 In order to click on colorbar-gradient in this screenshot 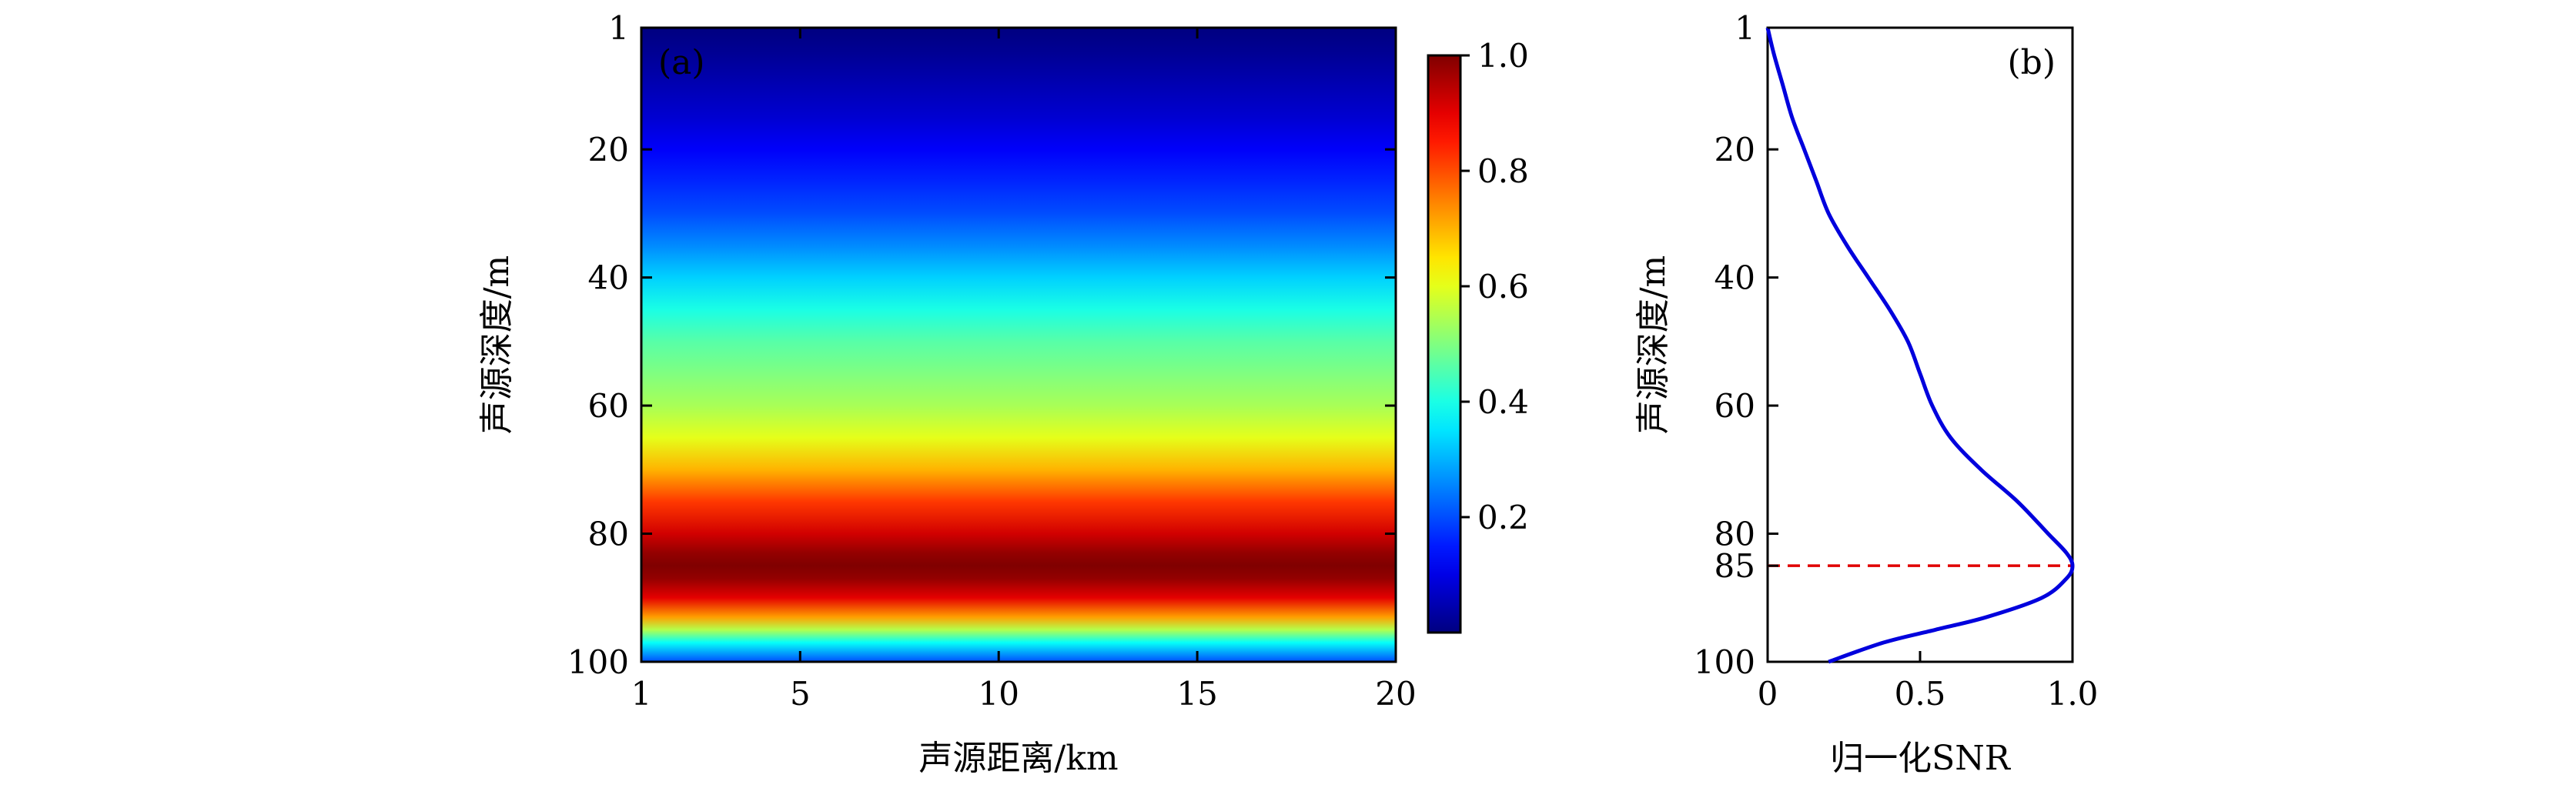, I will do `click(1444, 344)`.